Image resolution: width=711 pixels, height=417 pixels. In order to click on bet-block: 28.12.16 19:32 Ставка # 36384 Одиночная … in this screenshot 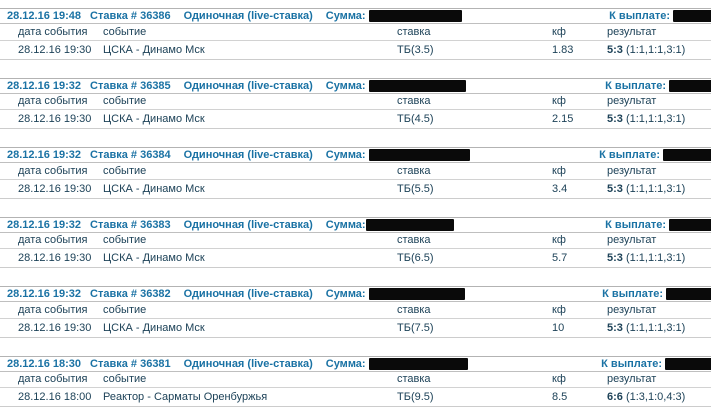, I will do `click(355, 173)`.